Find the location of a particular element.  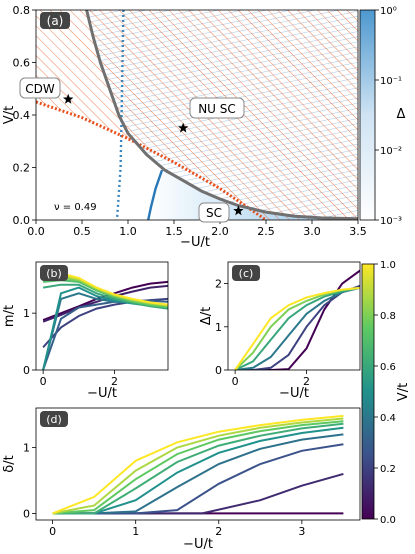

panel-label-a: (a) is located at coordinates (55, 20).